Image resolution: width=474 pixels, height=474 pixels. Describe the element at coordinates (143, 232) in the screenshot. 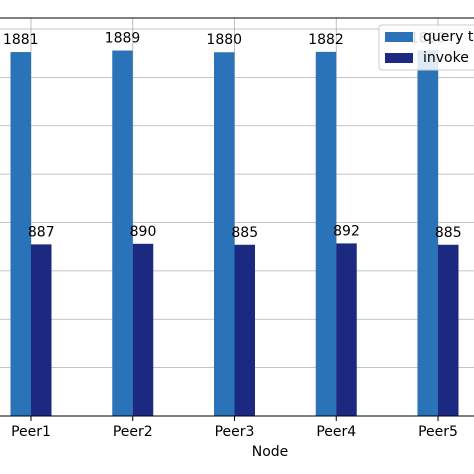

I see `data-label: 890` at that location.